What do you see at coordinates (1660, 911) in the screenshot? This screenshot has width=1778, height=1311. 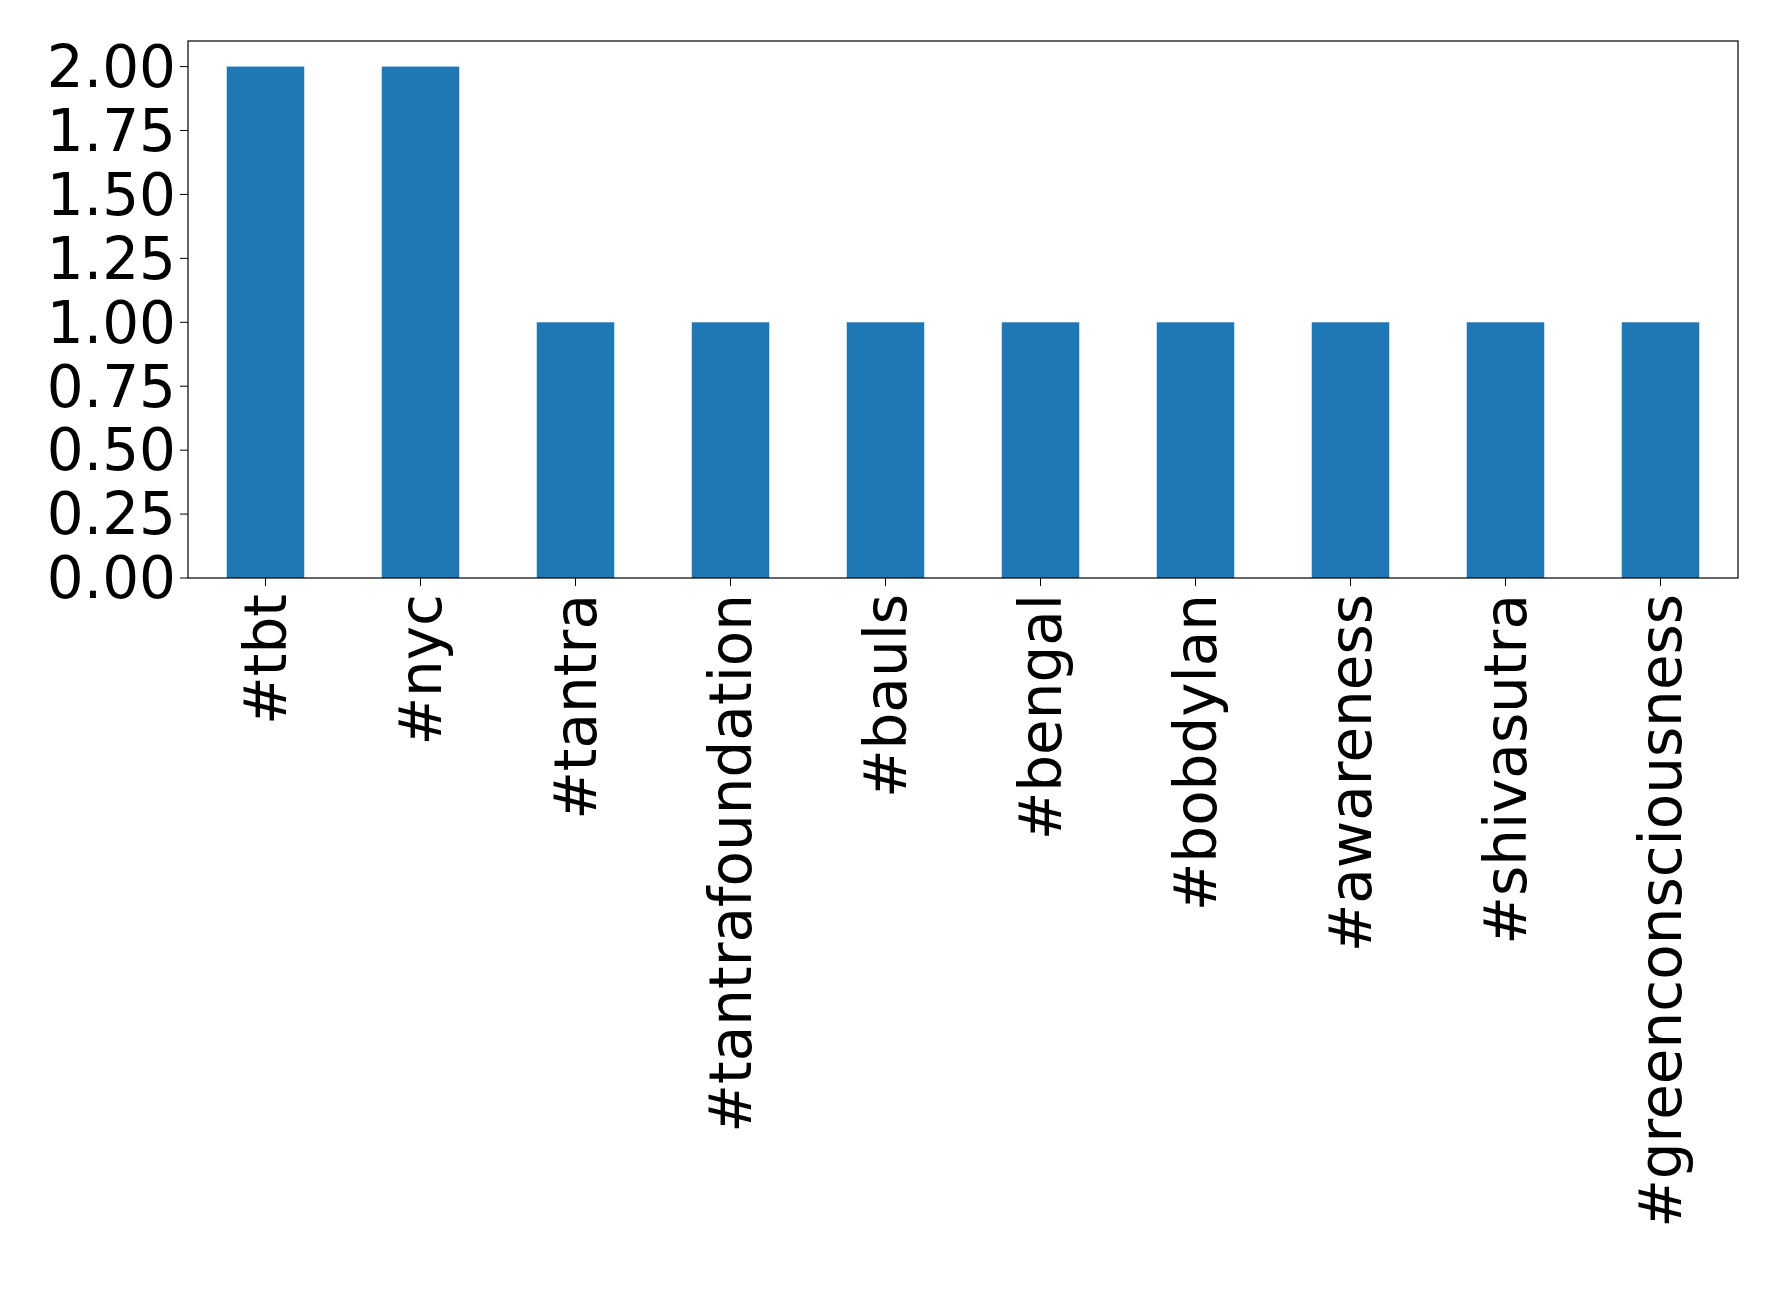 I see `x-tick-label: #greenconsciousness` at bounding box center [1660, 911].